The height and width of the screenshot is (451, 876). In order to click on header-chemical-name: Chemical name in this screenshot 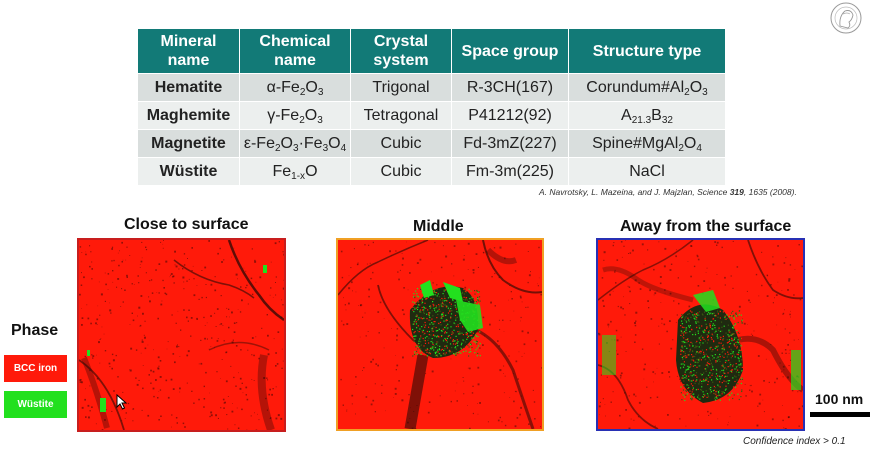, I will do `click(295, 51)`.